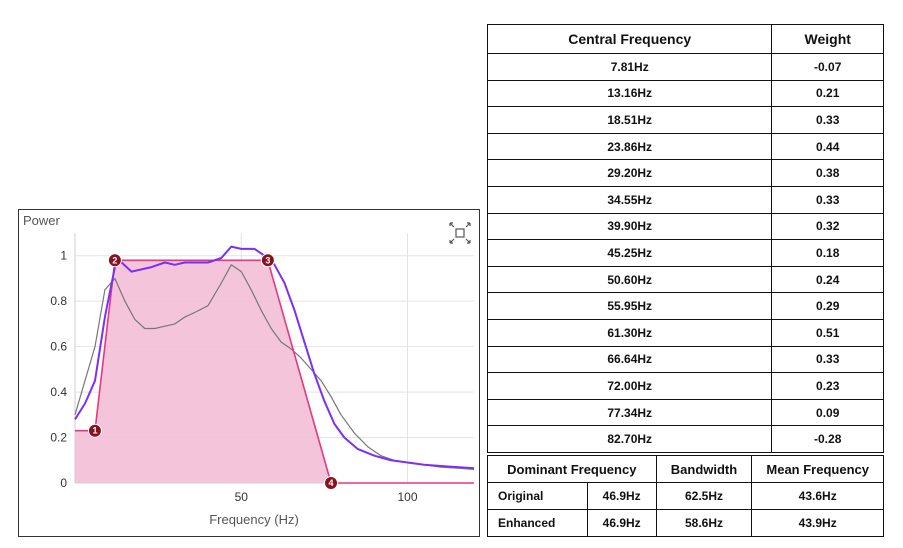  What do you see at coordinates (827, 226) in the screenshot?
I see `weight-cell: 0.32` at bounding box center [827, 226].